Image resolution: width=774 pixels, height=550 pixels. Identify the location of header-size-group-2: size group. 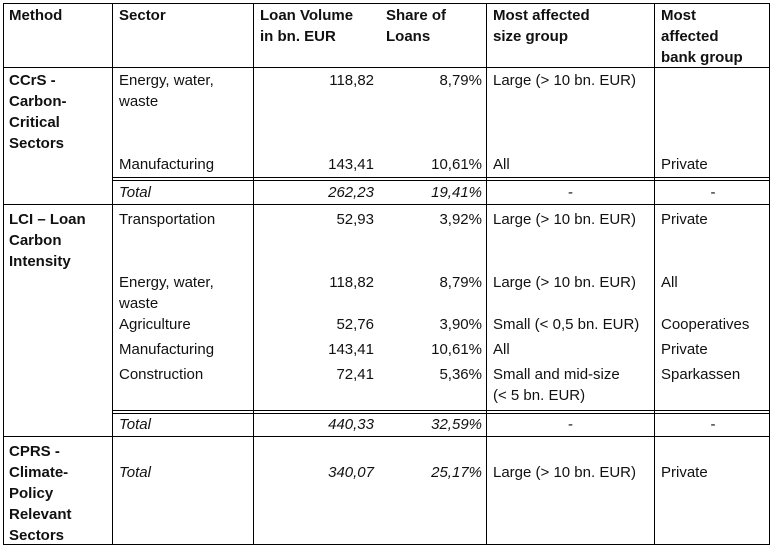
(531, 36).